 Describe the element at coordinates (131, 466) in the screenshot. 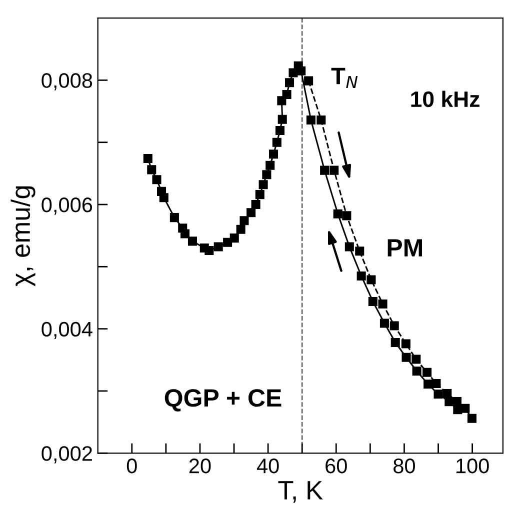

I see `x-tick-label: 0` at that location.